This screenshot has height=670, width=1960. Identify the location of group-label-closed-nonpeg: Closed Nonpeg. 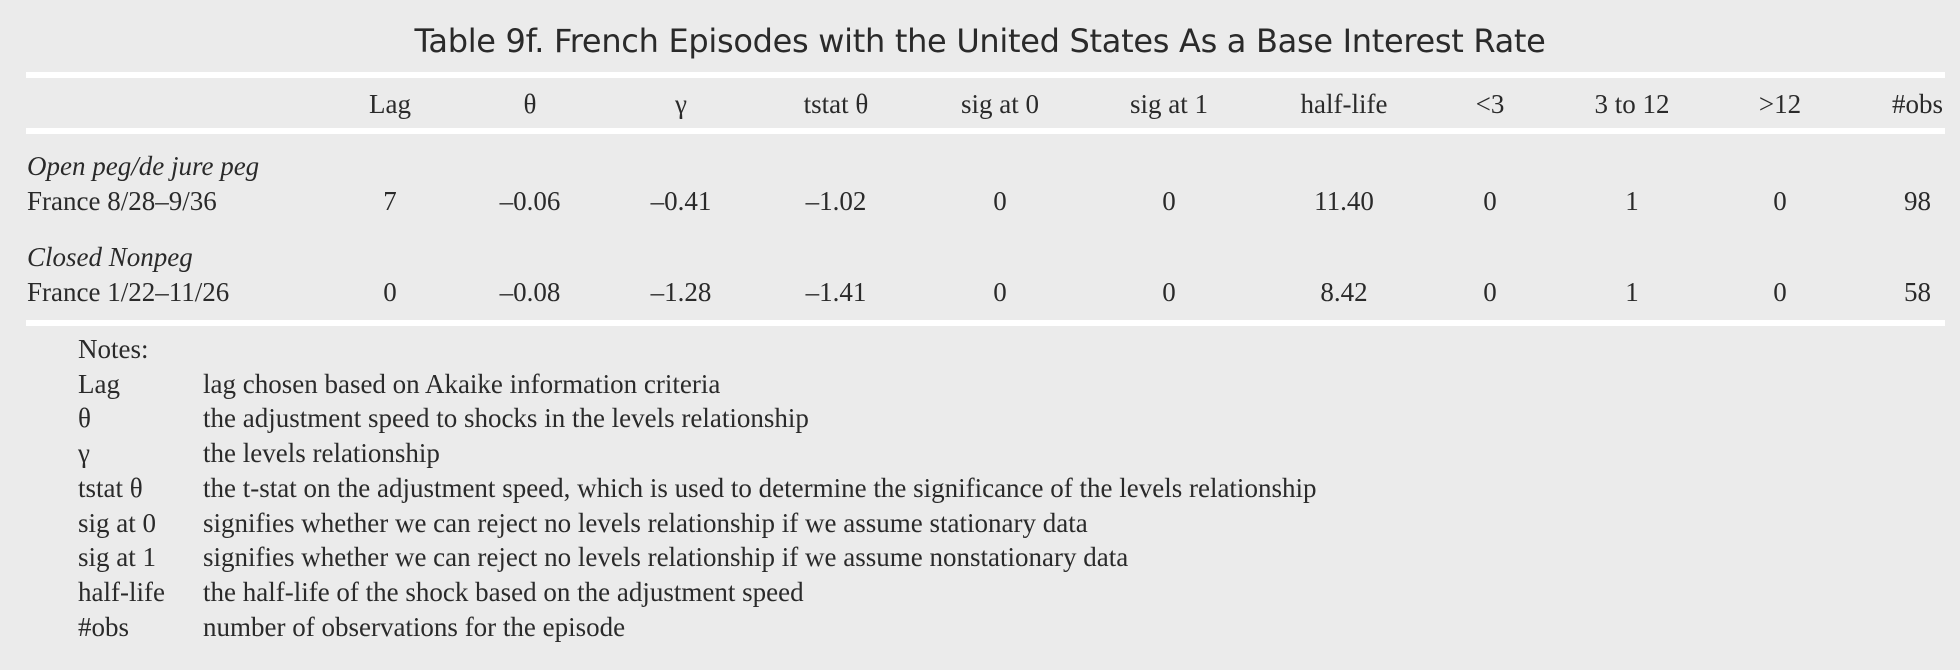
(110, 257).